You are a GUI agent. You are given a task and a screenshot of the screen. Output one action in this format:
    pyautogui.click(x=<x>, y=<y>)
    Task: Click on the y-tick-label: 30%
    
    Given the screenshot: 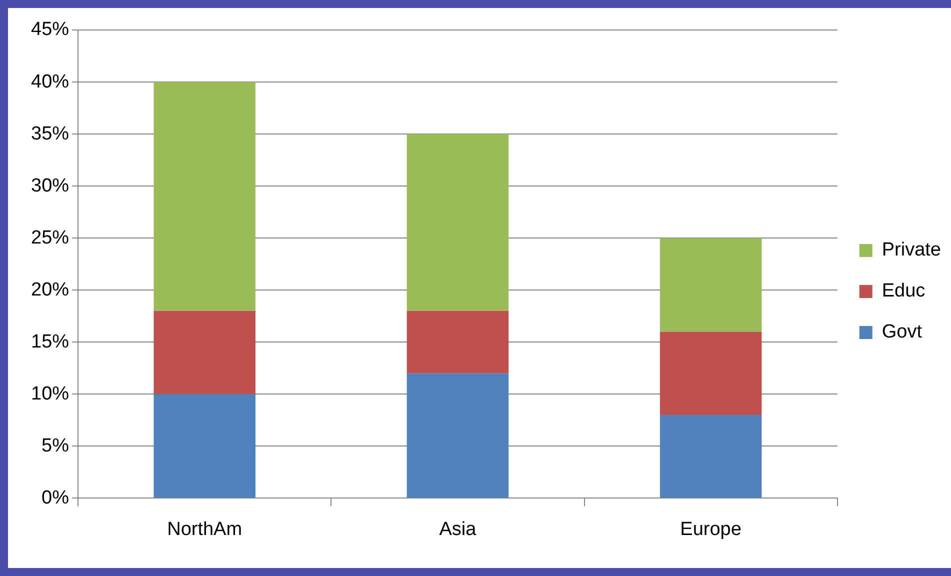 What is the action you would take?
    pyautogui.click(x=50, y=185)
    